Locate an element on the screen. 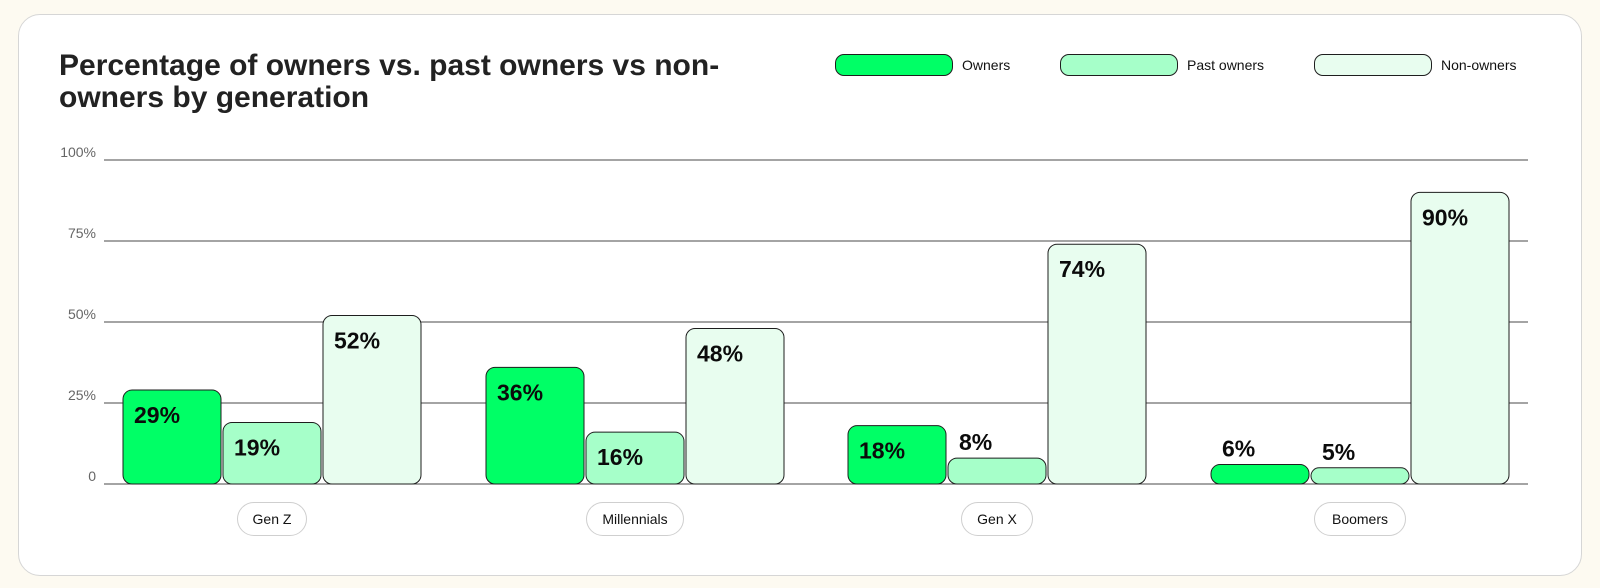  bar-owners-gen-z is located at coordinates (172, 437).